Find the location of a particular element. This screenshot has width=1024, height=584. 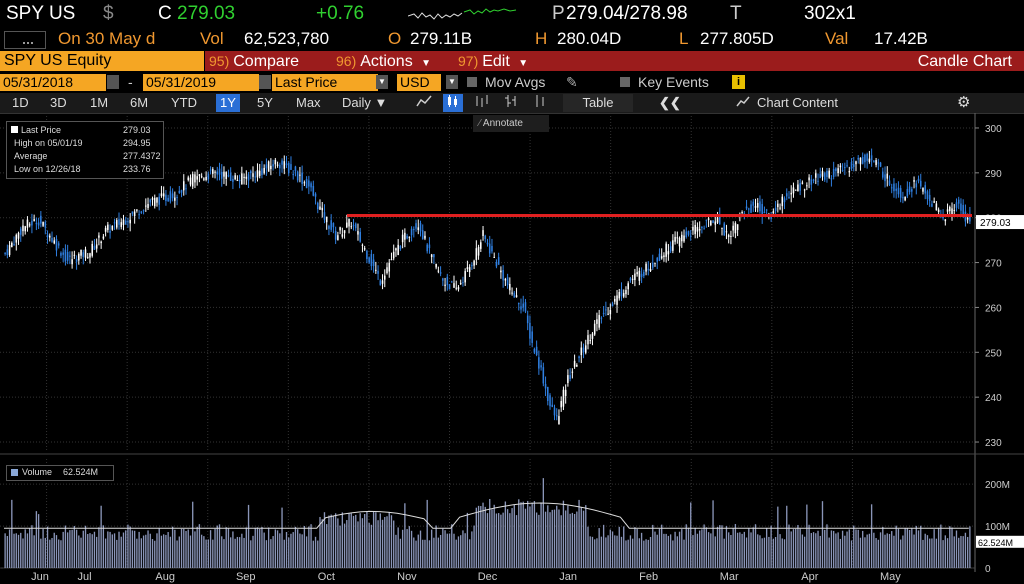

menu-grid-icon is located at coordinates (25, 40).